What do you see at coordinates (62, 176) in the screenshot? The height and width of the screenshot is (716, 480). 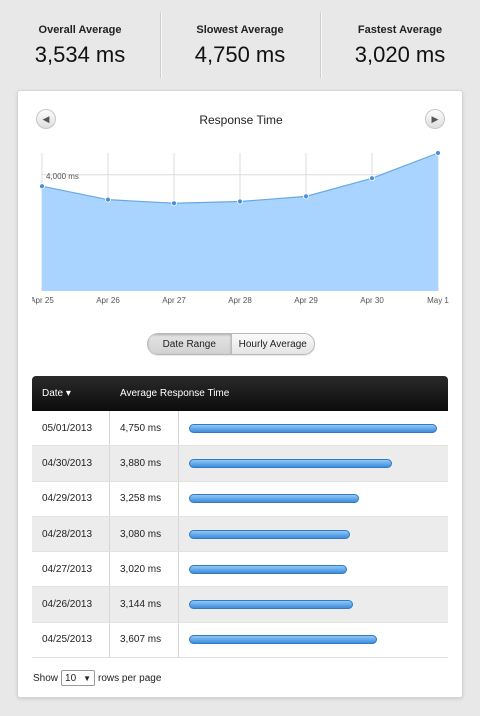 I see `y-annotation: 4,000 ms` at bounding box center [62, 176].